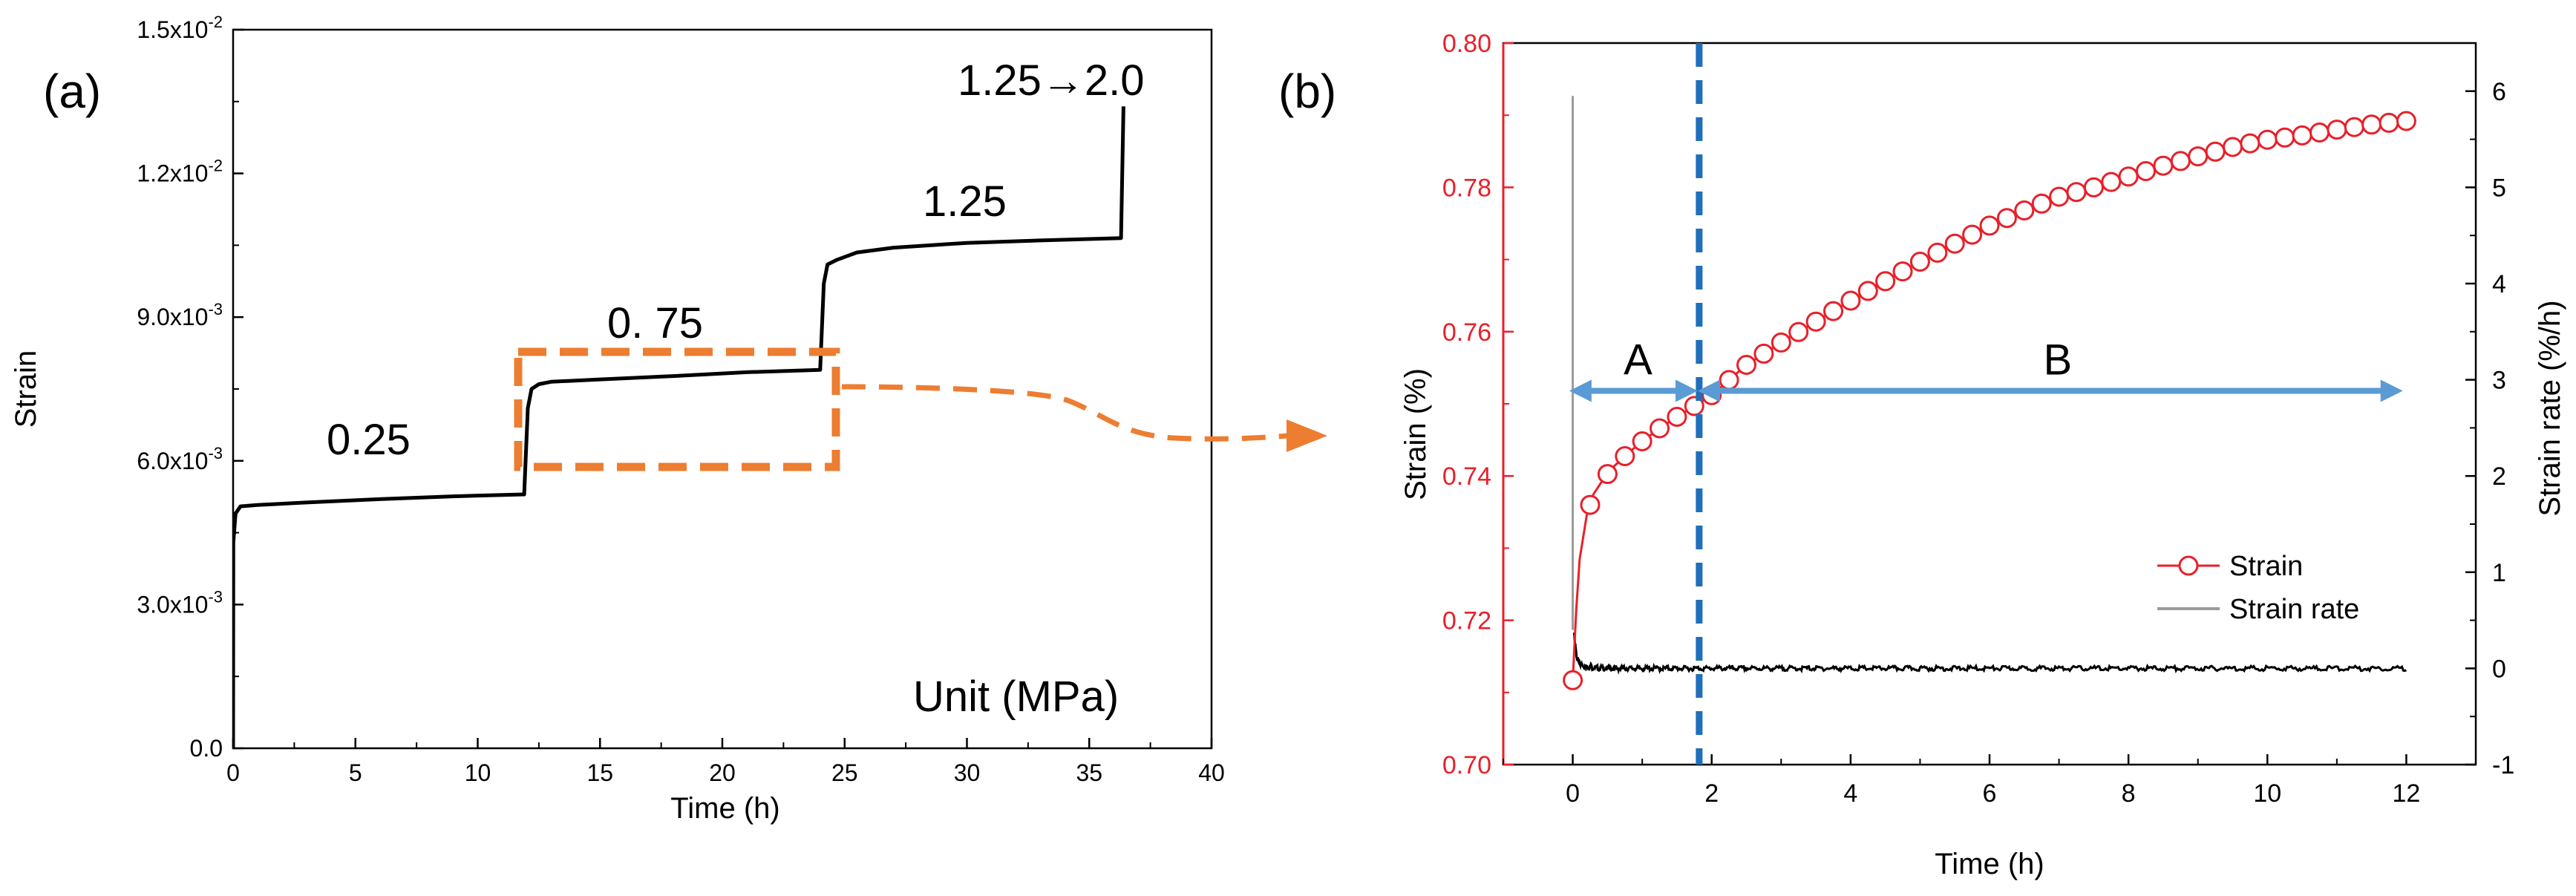  What do you see at coordinates (2050, 391) in the screenshot?
I see `arrow-region-b` at bounding box center [2050, 391].